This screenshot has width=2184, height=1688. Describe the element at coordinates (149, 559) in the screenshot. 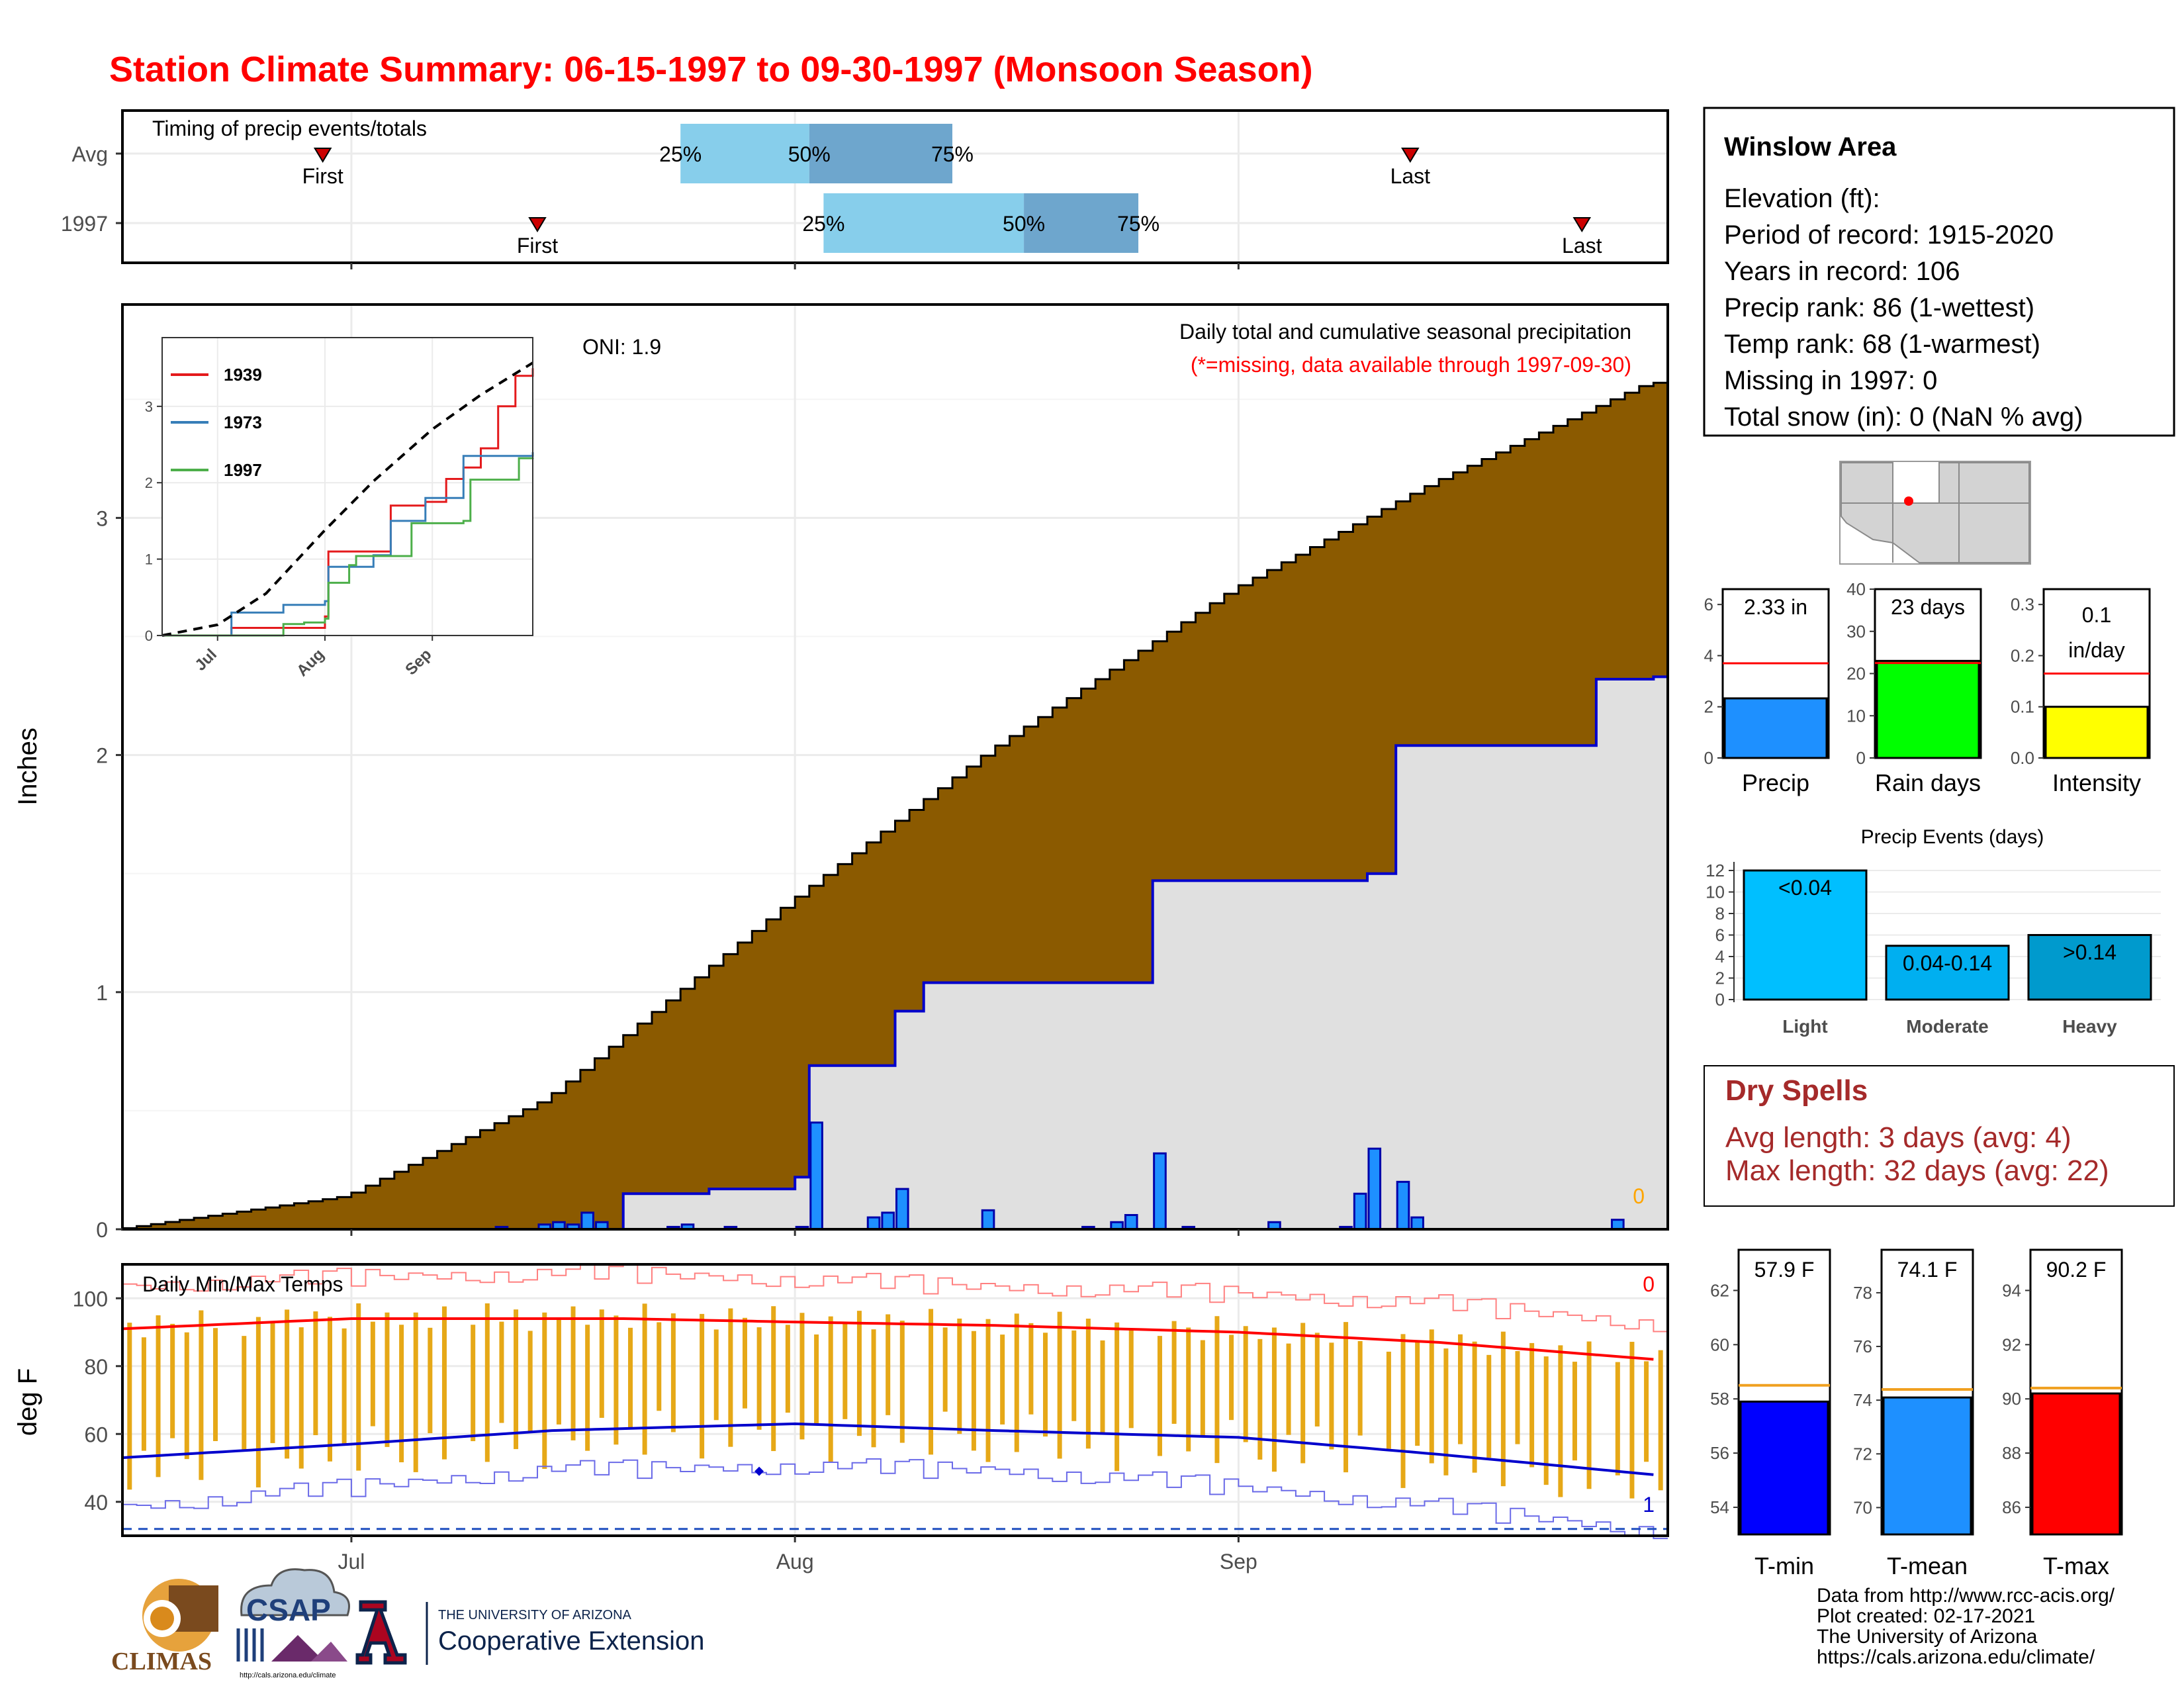

I see `inset-ytick-label: 1` at that location.